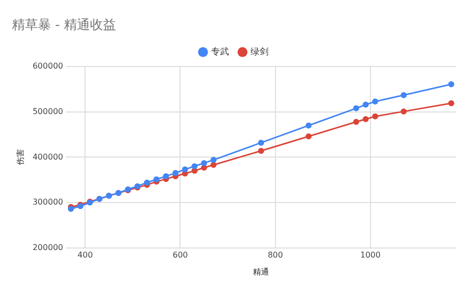  I want to click on x-axis-title: 精通, so click(261, 271).